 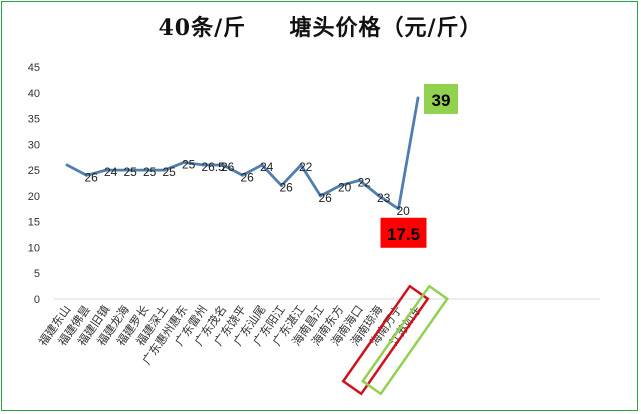 What do you see at coordinates (34, 223) in the screenshot?
I see `y-tick-label: 15` at bounding box center [34, 223].